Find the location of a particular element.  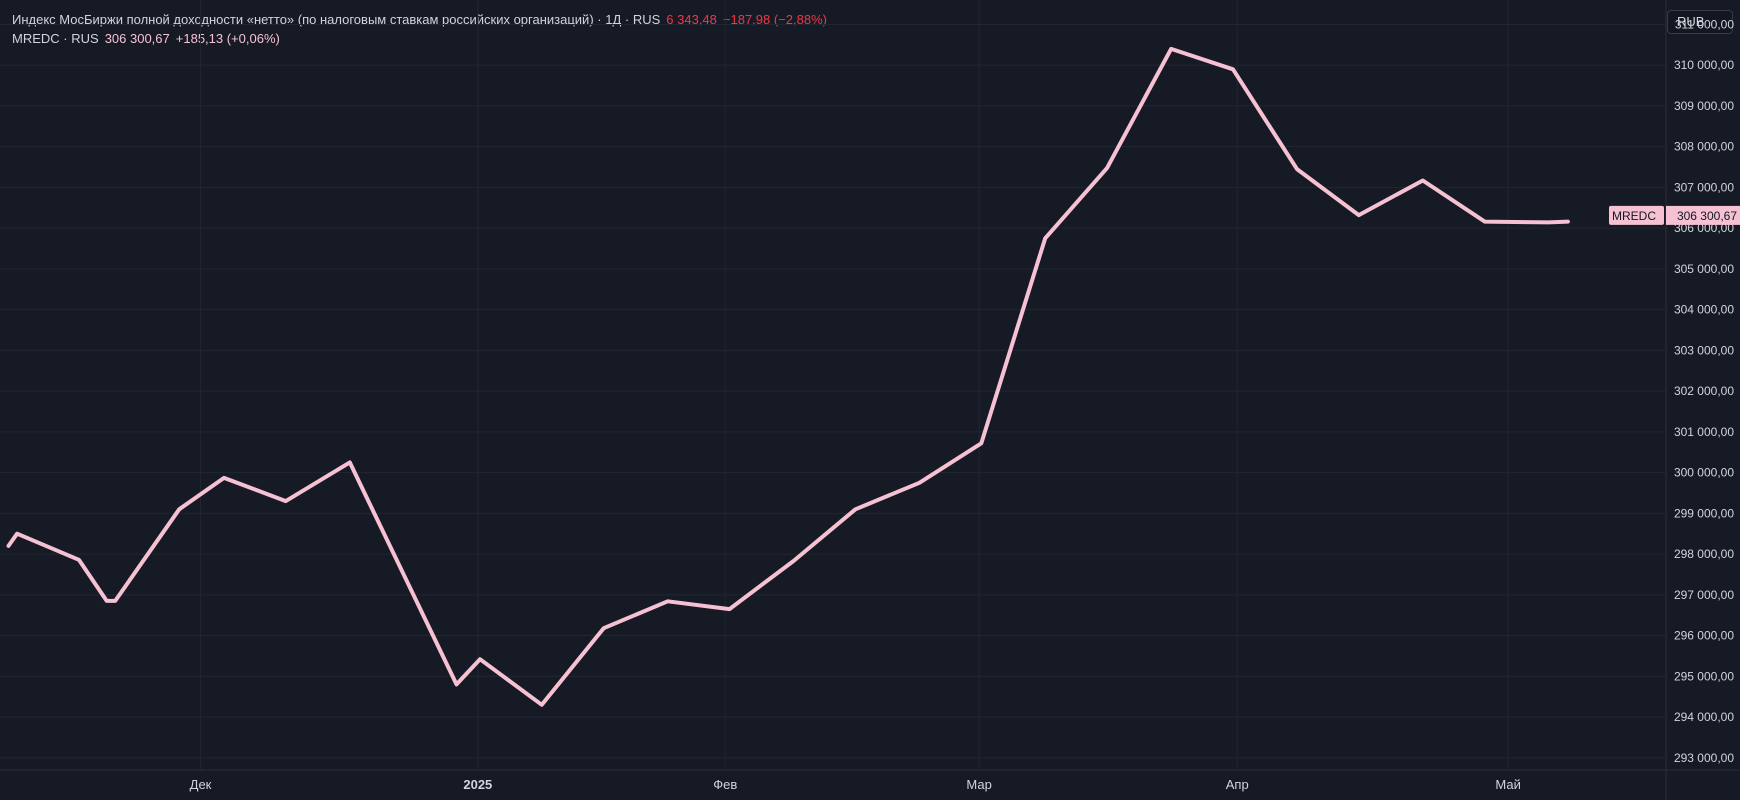

price-axis-tick-label: 301 000,00 is located at coordinates (1704, 432).